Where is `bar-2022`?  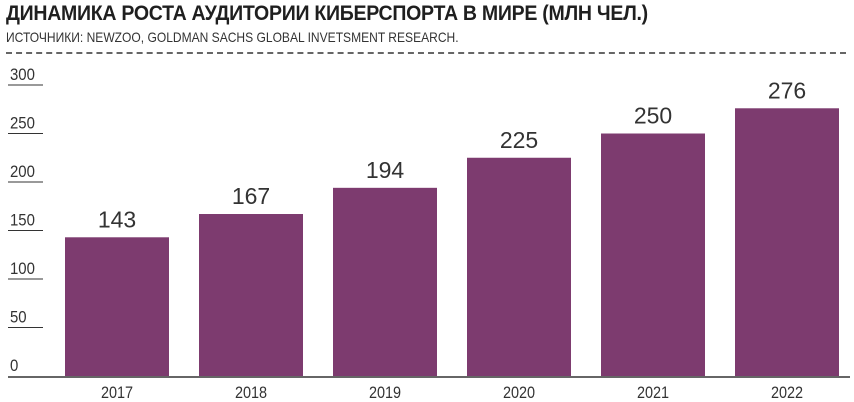
bar-2022 is located at coordinates (787, 242).